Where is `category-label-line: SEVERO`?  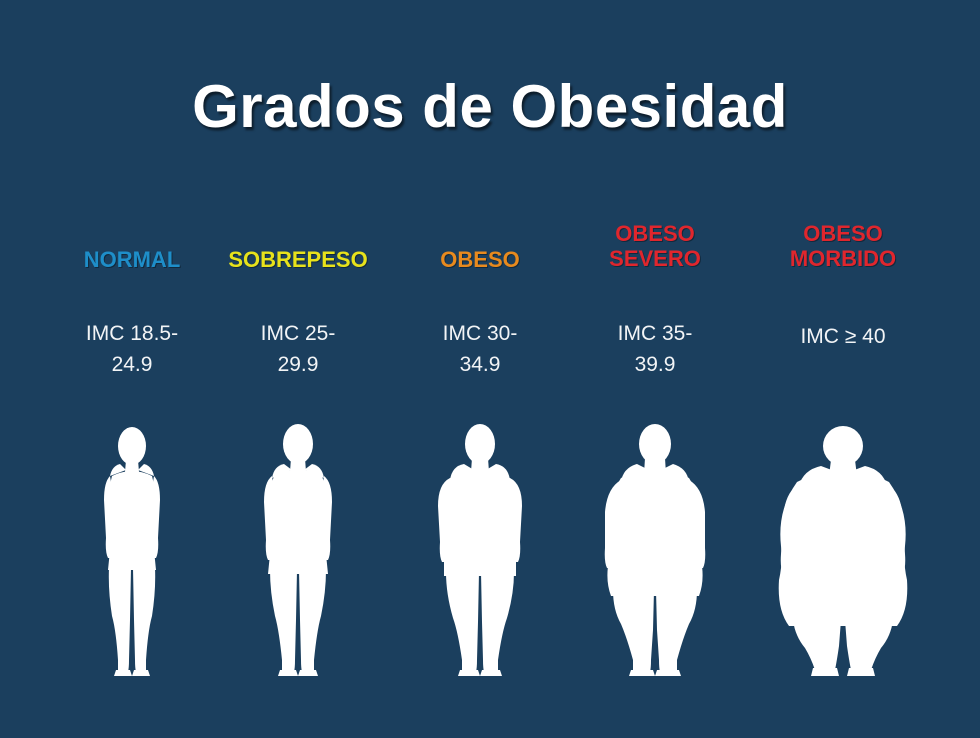 category-label-line: SEVERO is located at coordinates (655, 258).